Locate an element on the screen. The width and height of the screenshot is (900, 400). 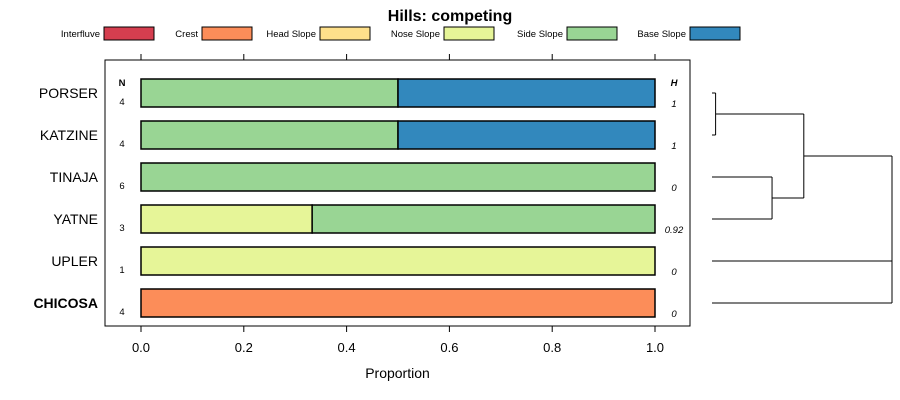
row-label: YATNE is located at coordinates (75, 219).